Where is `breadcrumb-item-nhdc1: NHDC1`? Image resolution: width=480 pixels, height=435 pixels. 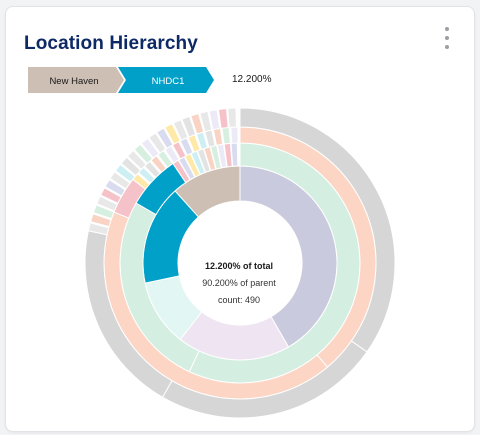
breadcrumb-item-nhdc1: NHDC1 is located at coordinates (166, 80).